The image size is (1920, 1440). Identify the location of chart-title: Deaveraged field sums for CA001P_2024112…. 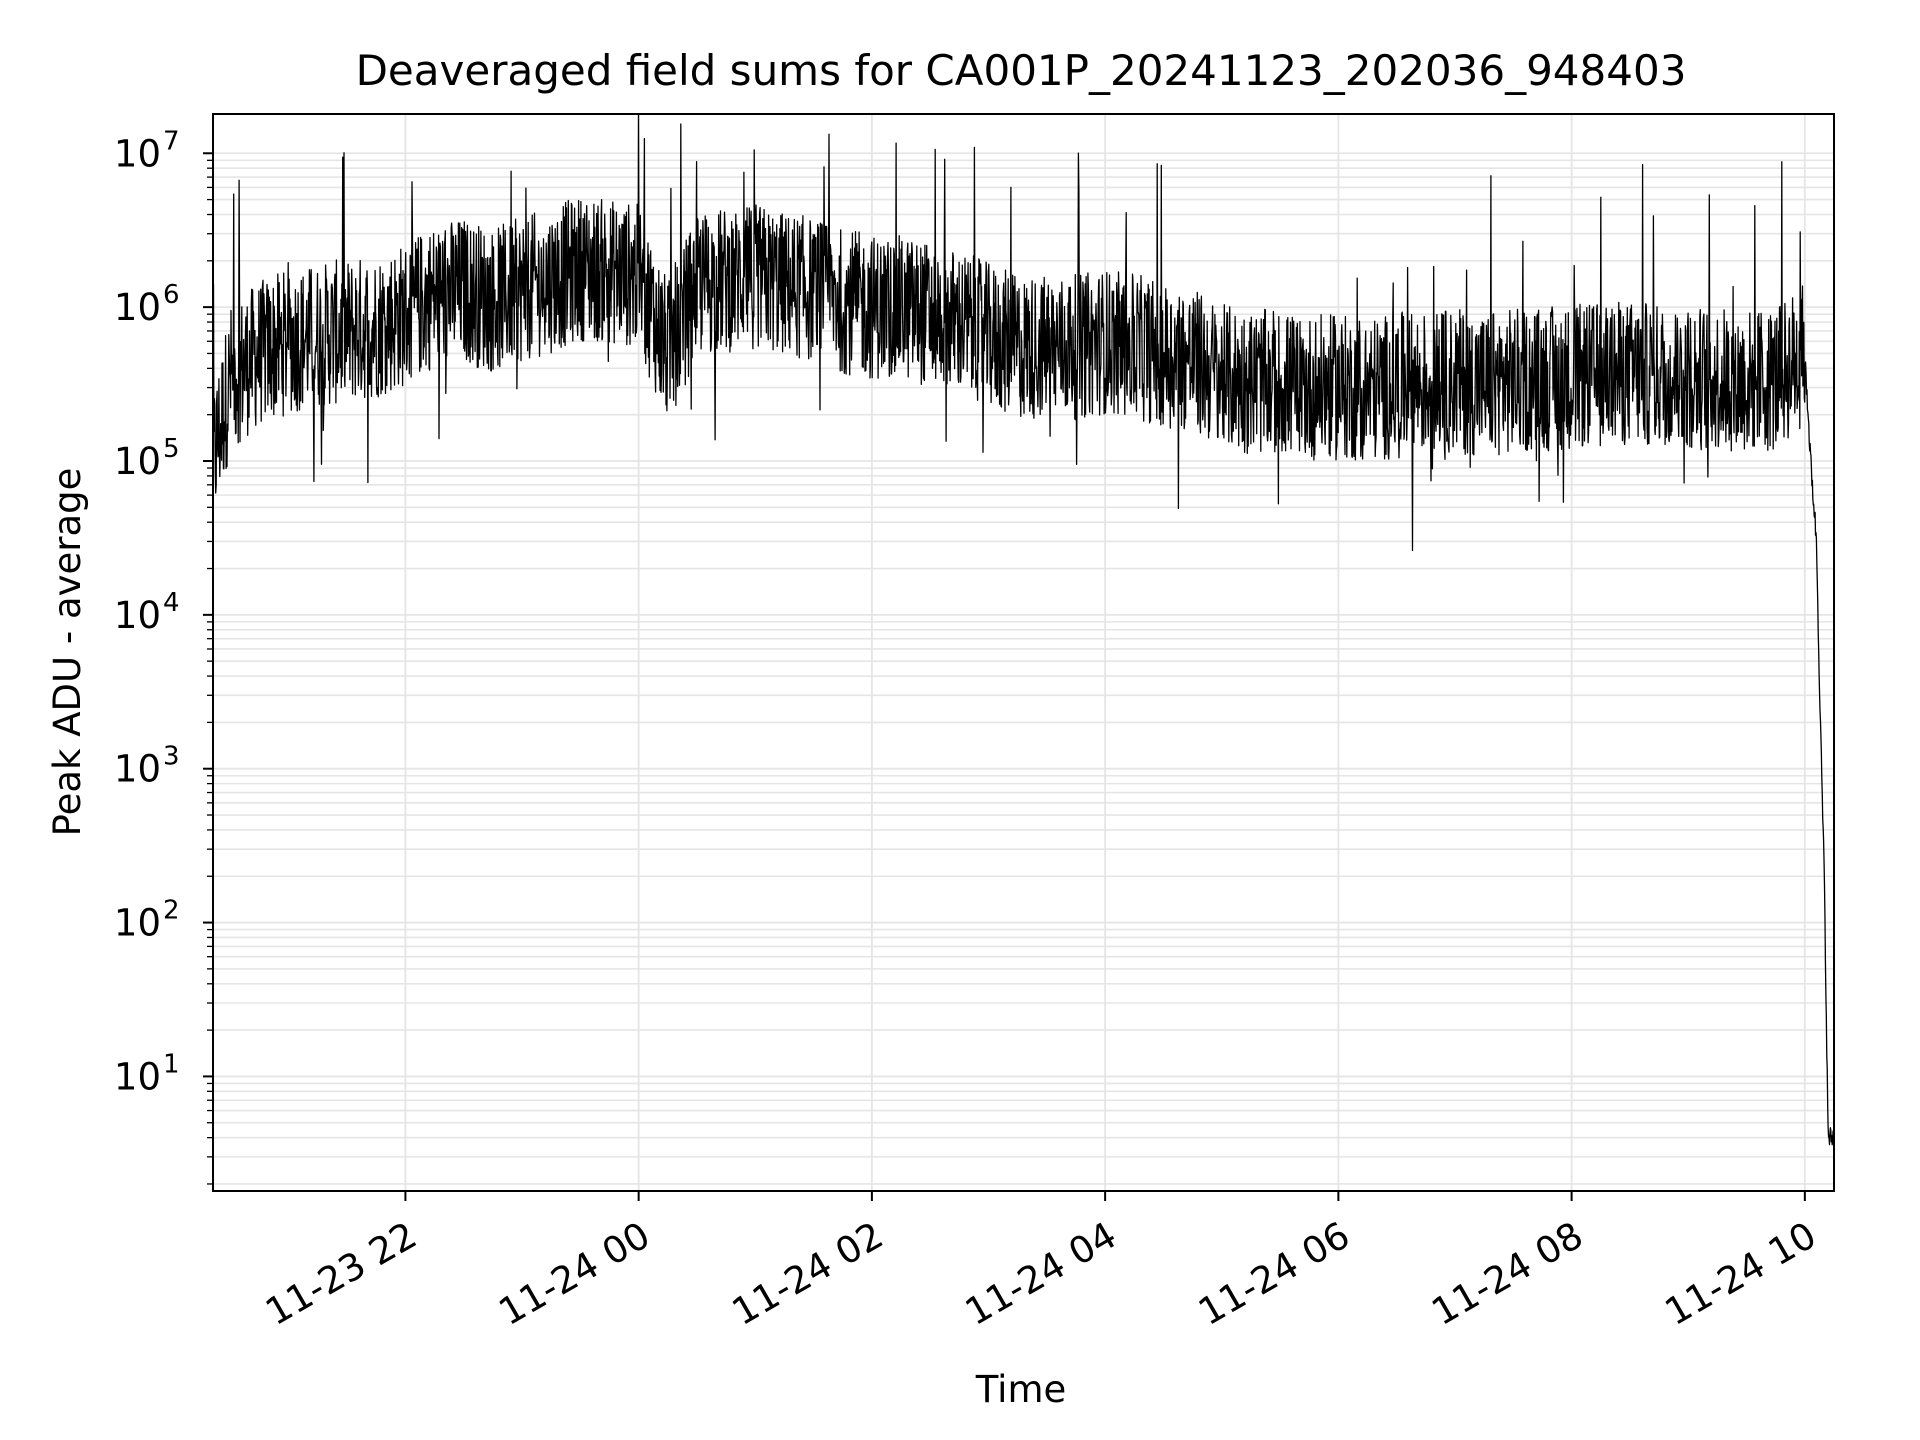
(1021, 70).